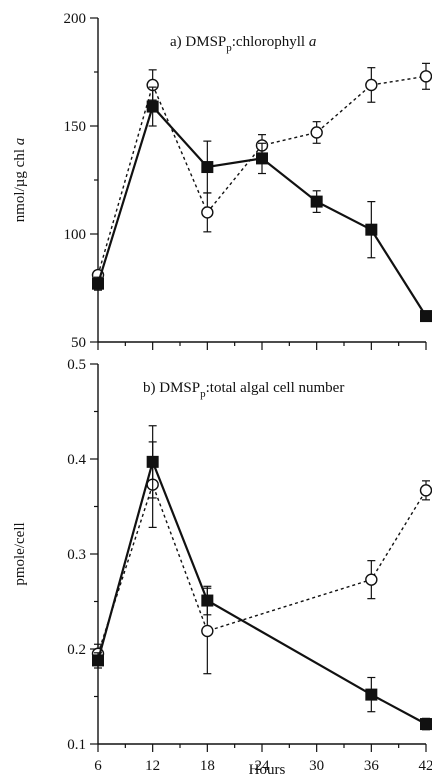  What do you see at coordinates (20, 553) in the screenshot?
I see `y-axis-label: pmole/cell` at bounding box center [20, 553].